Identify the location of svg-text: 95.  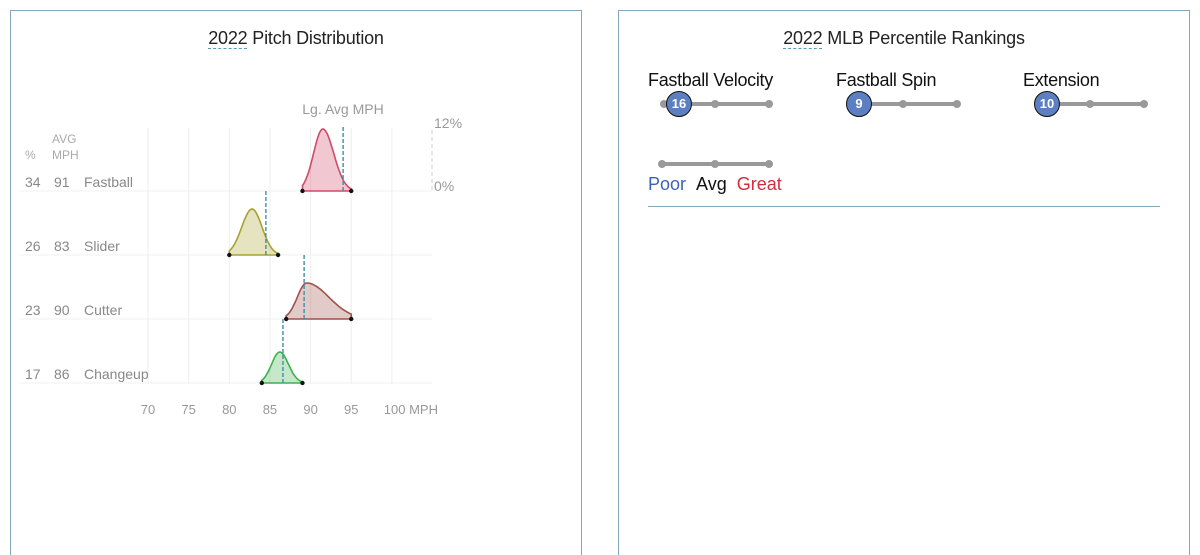
(351, 409).